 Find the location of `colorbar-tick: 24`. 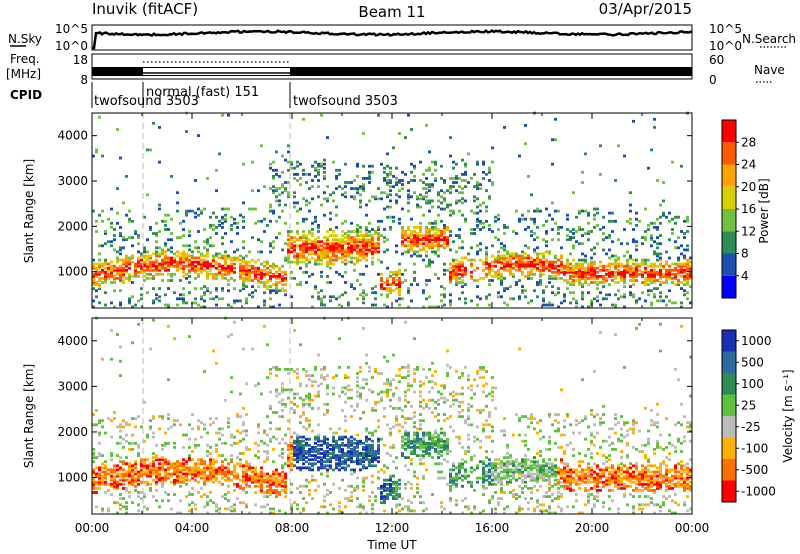

colorbar-tick: 24 is located at coordinates (748, 165).